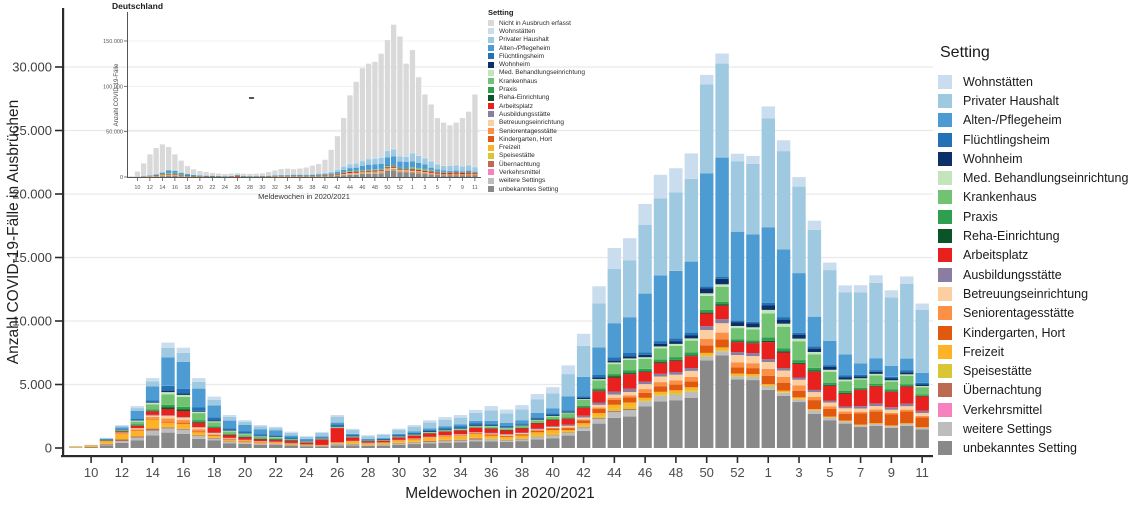  I want to click on legend-label: Ausbildungsstätte, so click(1012, 274).